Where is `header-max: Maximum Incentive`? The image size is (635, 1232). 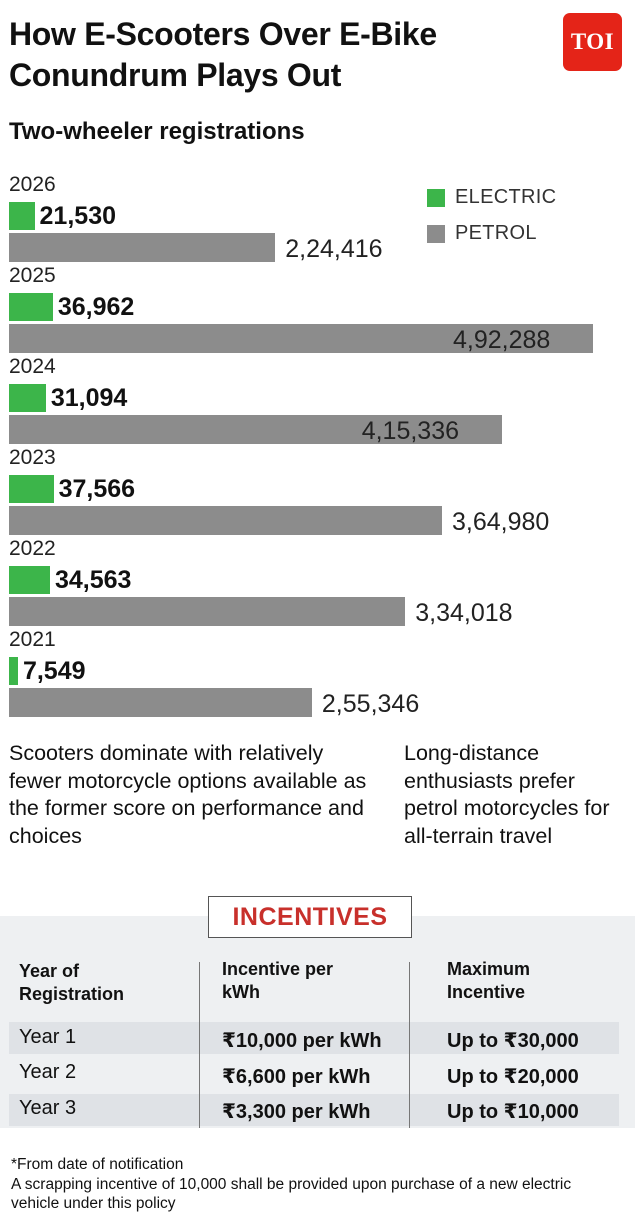 header-max: Maximum Incentive is located at coordinates (489, 980).